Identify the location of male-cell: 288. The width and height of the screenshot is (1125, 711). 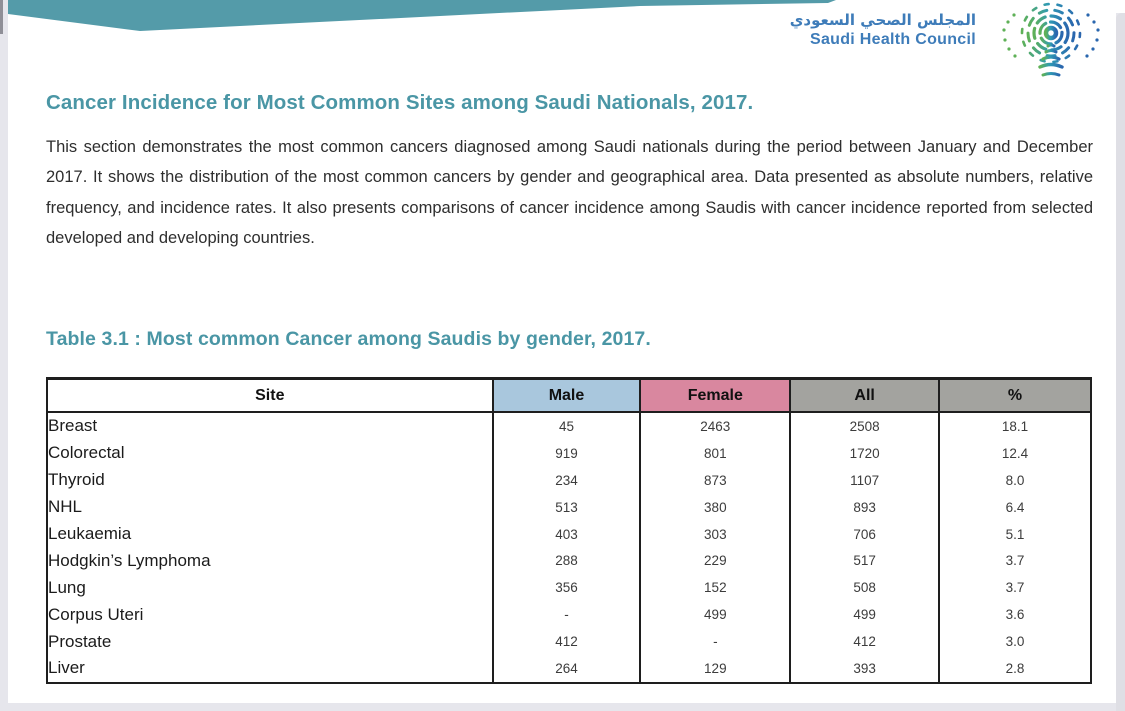
(566, 561).